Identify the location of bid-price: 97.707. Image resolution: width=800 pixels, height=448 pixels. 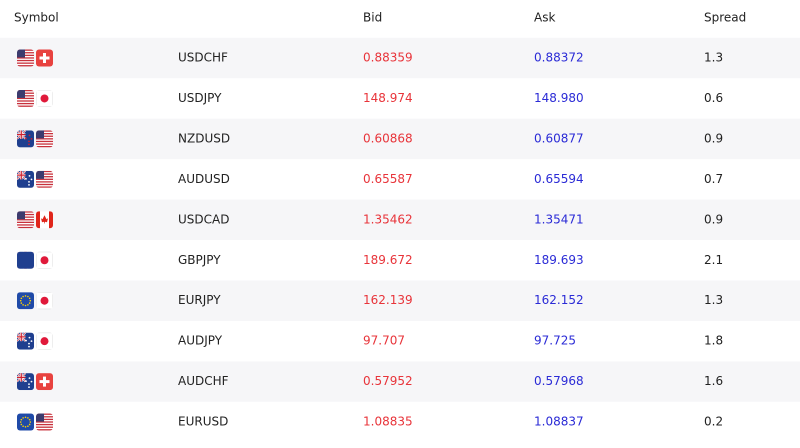
(384, 341).